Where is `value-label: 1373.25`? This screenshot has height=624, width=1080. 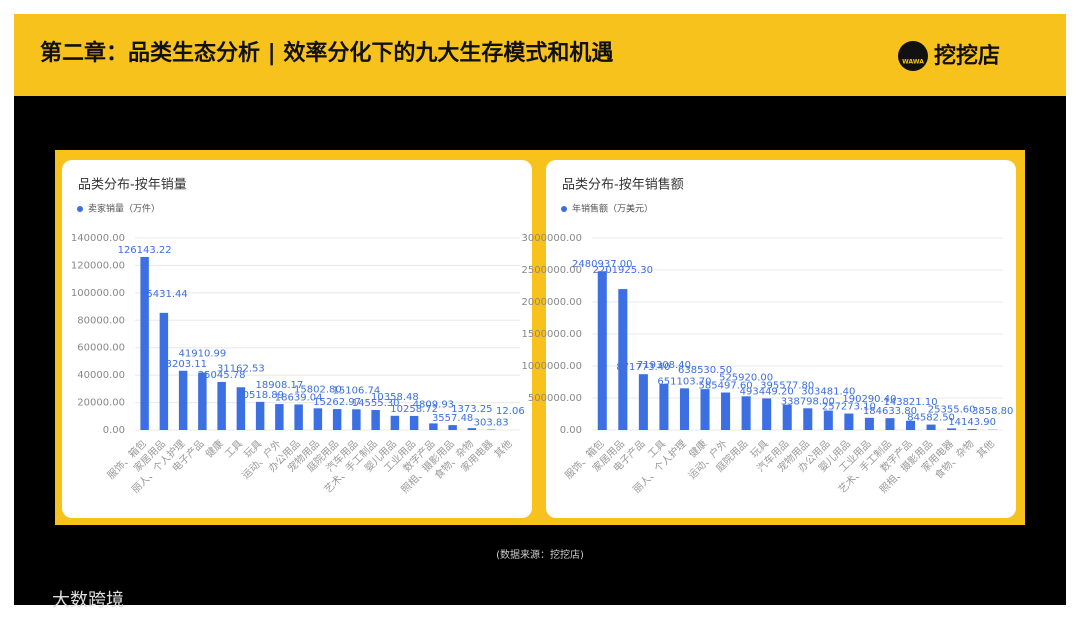 value-label: 1373.25 is located at coordinates (471, 409).